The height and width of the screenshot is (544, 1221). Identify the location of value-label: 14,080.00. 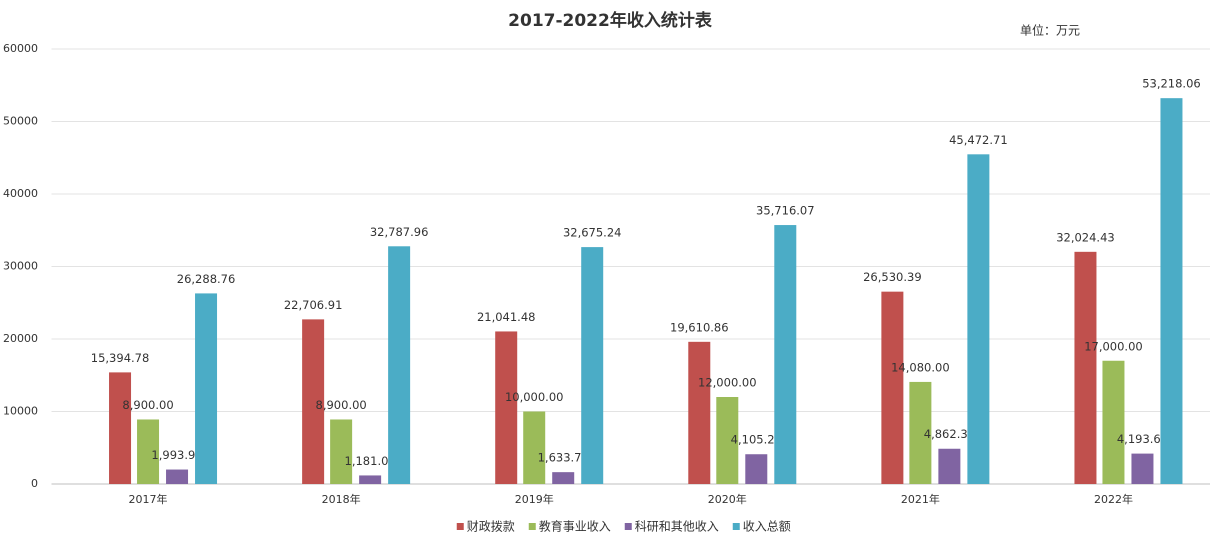
(920, 367).